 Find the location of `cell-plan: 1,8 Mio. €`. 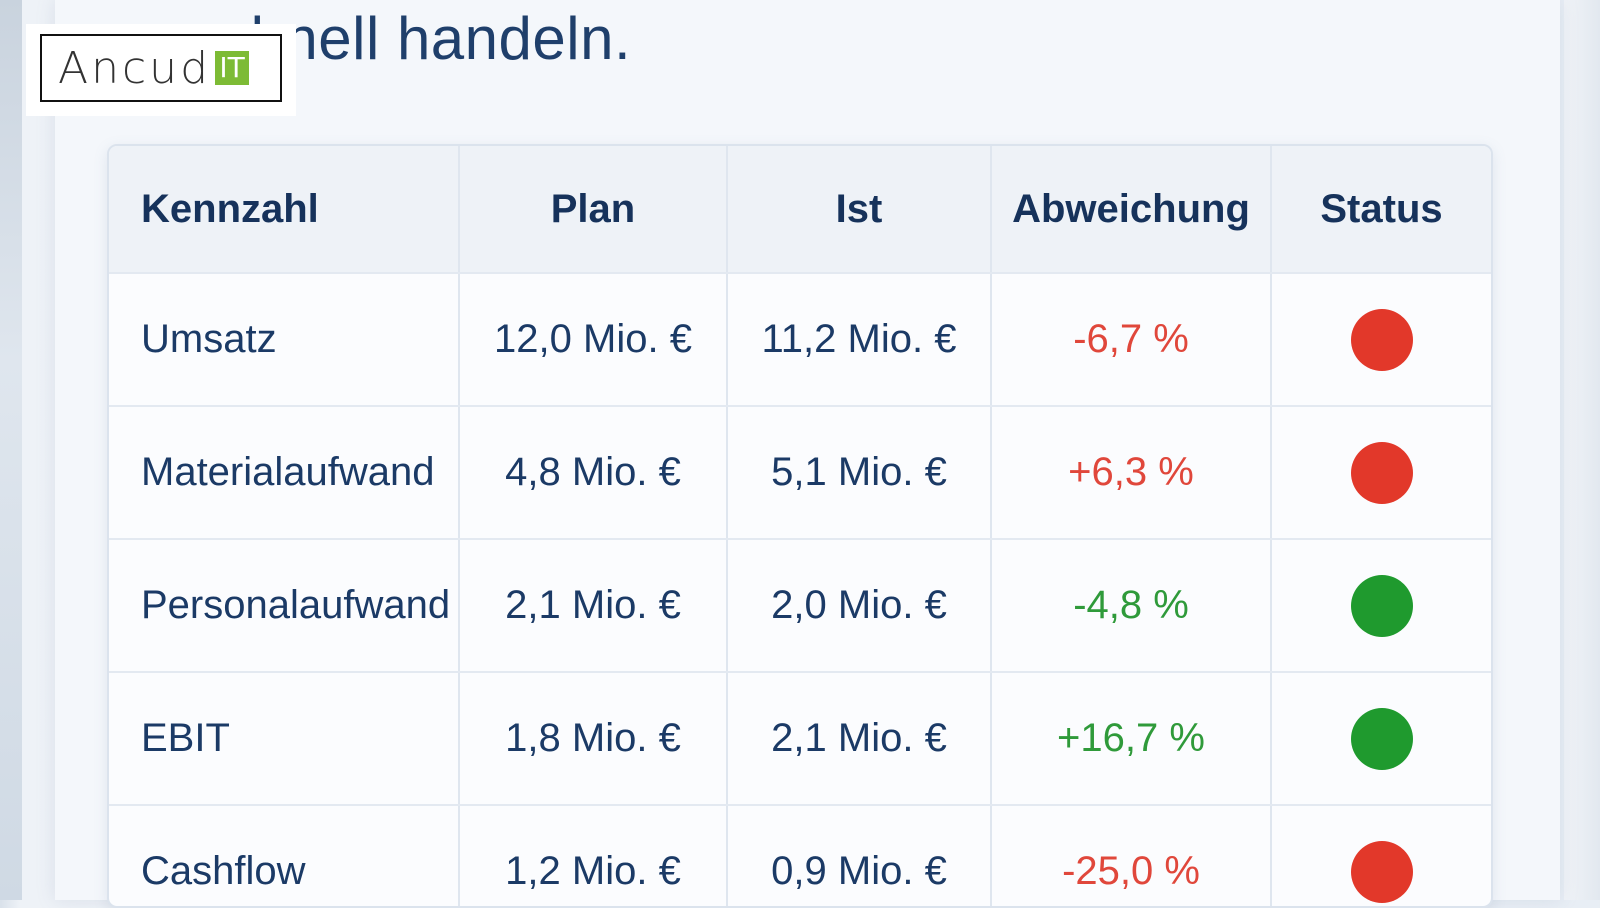

cell-plan: 1,8 Mio. € is located at coordinates (593, 739).